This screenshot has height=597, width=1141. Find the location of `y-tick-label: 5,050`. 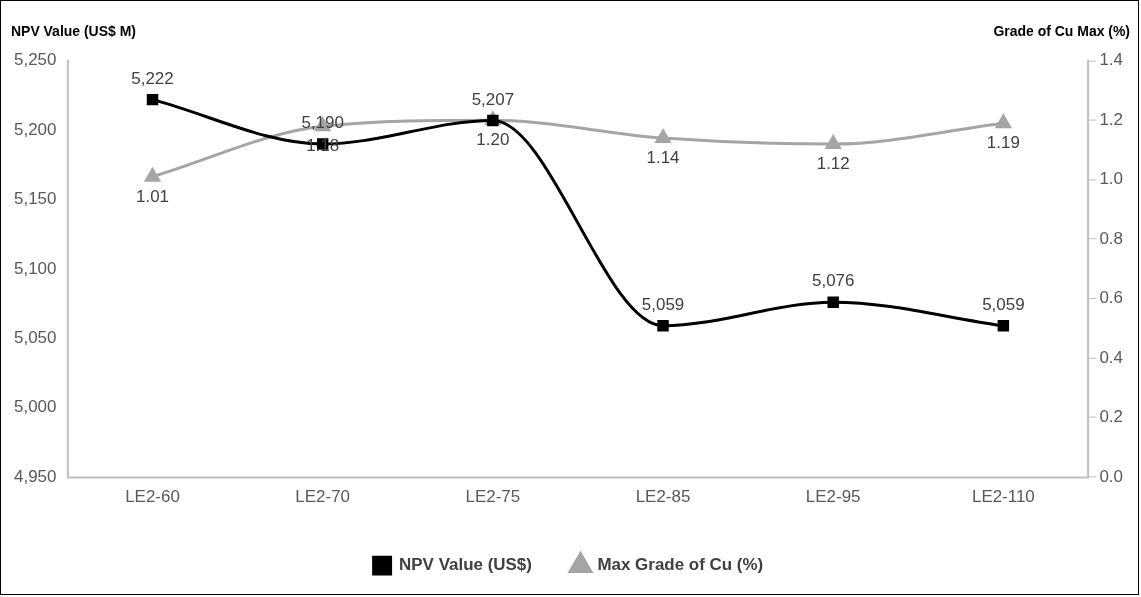

y-tick-label: 5,050 is located at coordinates (35, 337).